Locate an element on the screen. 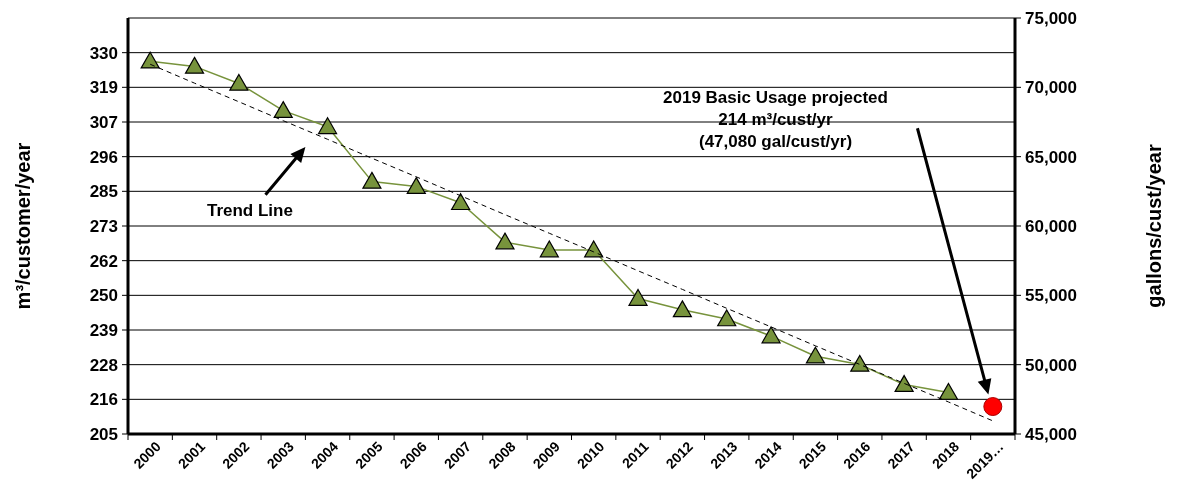 Image resolution: width=1183 pixels, height=491 pixels. y-tick-label: 205 is located at coordinates (103, 434).